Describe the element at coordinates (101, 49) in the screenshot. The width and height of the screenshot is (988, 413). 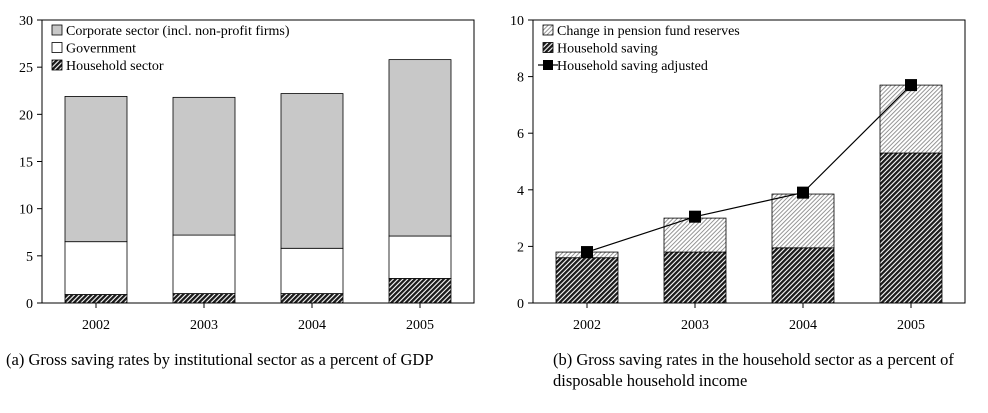
I see `legend-label: Government` at that location.